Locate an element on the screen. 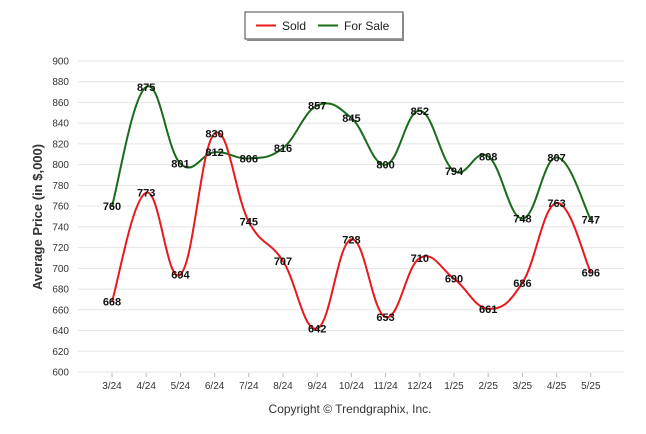 This screenshot has width=646, height=434. data-label-for-sale: 852 is located at coordinates (420, 112).